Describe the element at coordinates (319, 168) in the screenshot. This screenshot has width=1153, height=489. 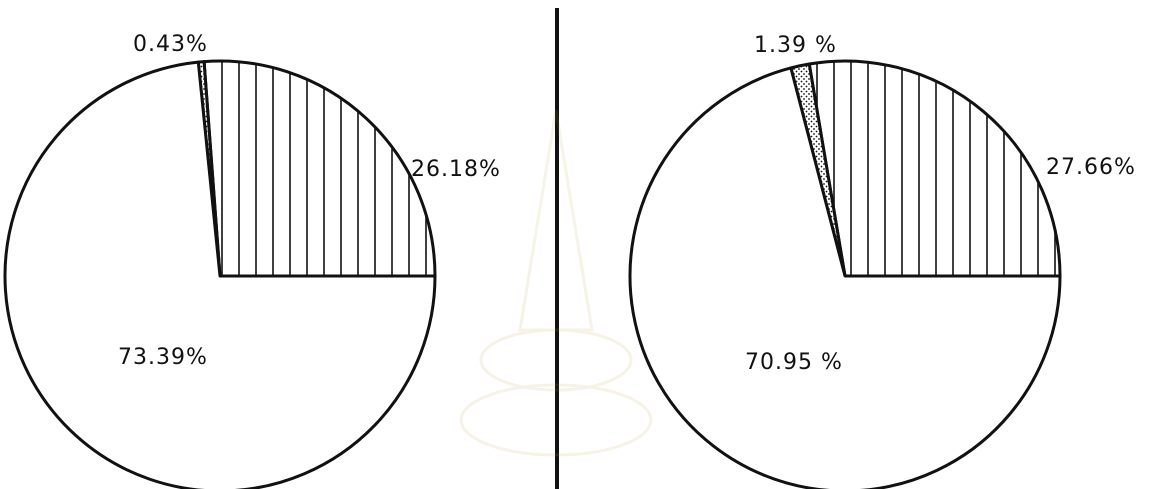
I see `left-slice-hatched` at that location.